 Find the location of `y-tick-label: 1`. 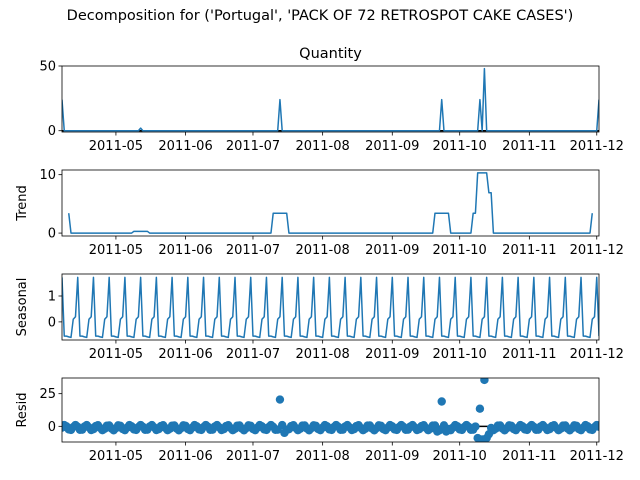

y-tick-label: 1 is located at coordinates (52, 297).